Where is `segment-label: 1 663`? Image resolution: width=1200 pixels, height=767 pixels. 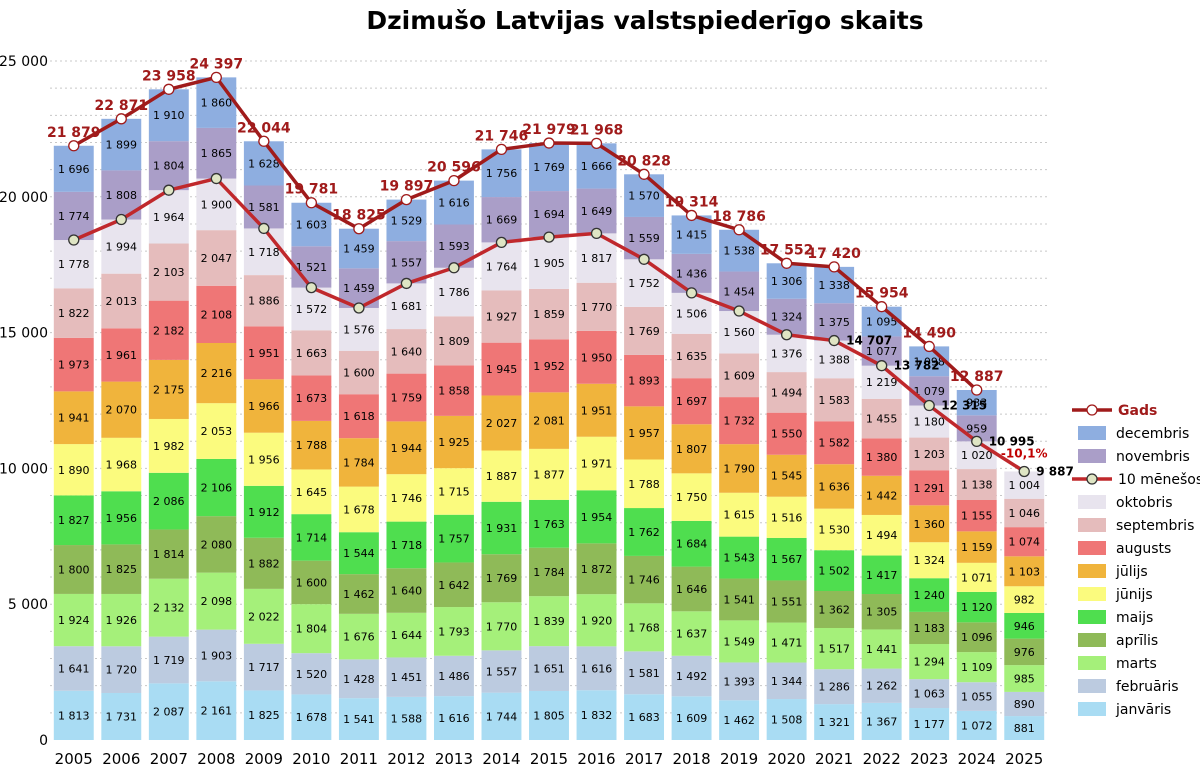 segment-label: 1 663 is located at coordinates (312, 353).